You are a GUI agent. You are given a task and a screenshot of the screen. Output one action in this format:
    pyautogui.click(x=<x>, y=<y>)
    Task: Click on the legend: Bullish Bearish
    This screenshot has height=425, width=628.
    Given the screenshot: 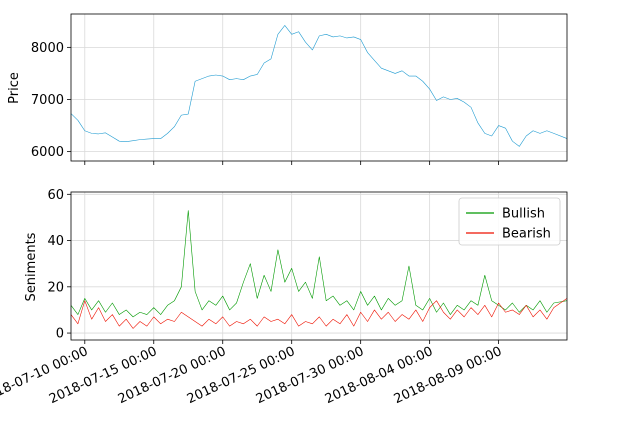 What is the action you would take?
    pyautogui.click(x=509, y=221)
    